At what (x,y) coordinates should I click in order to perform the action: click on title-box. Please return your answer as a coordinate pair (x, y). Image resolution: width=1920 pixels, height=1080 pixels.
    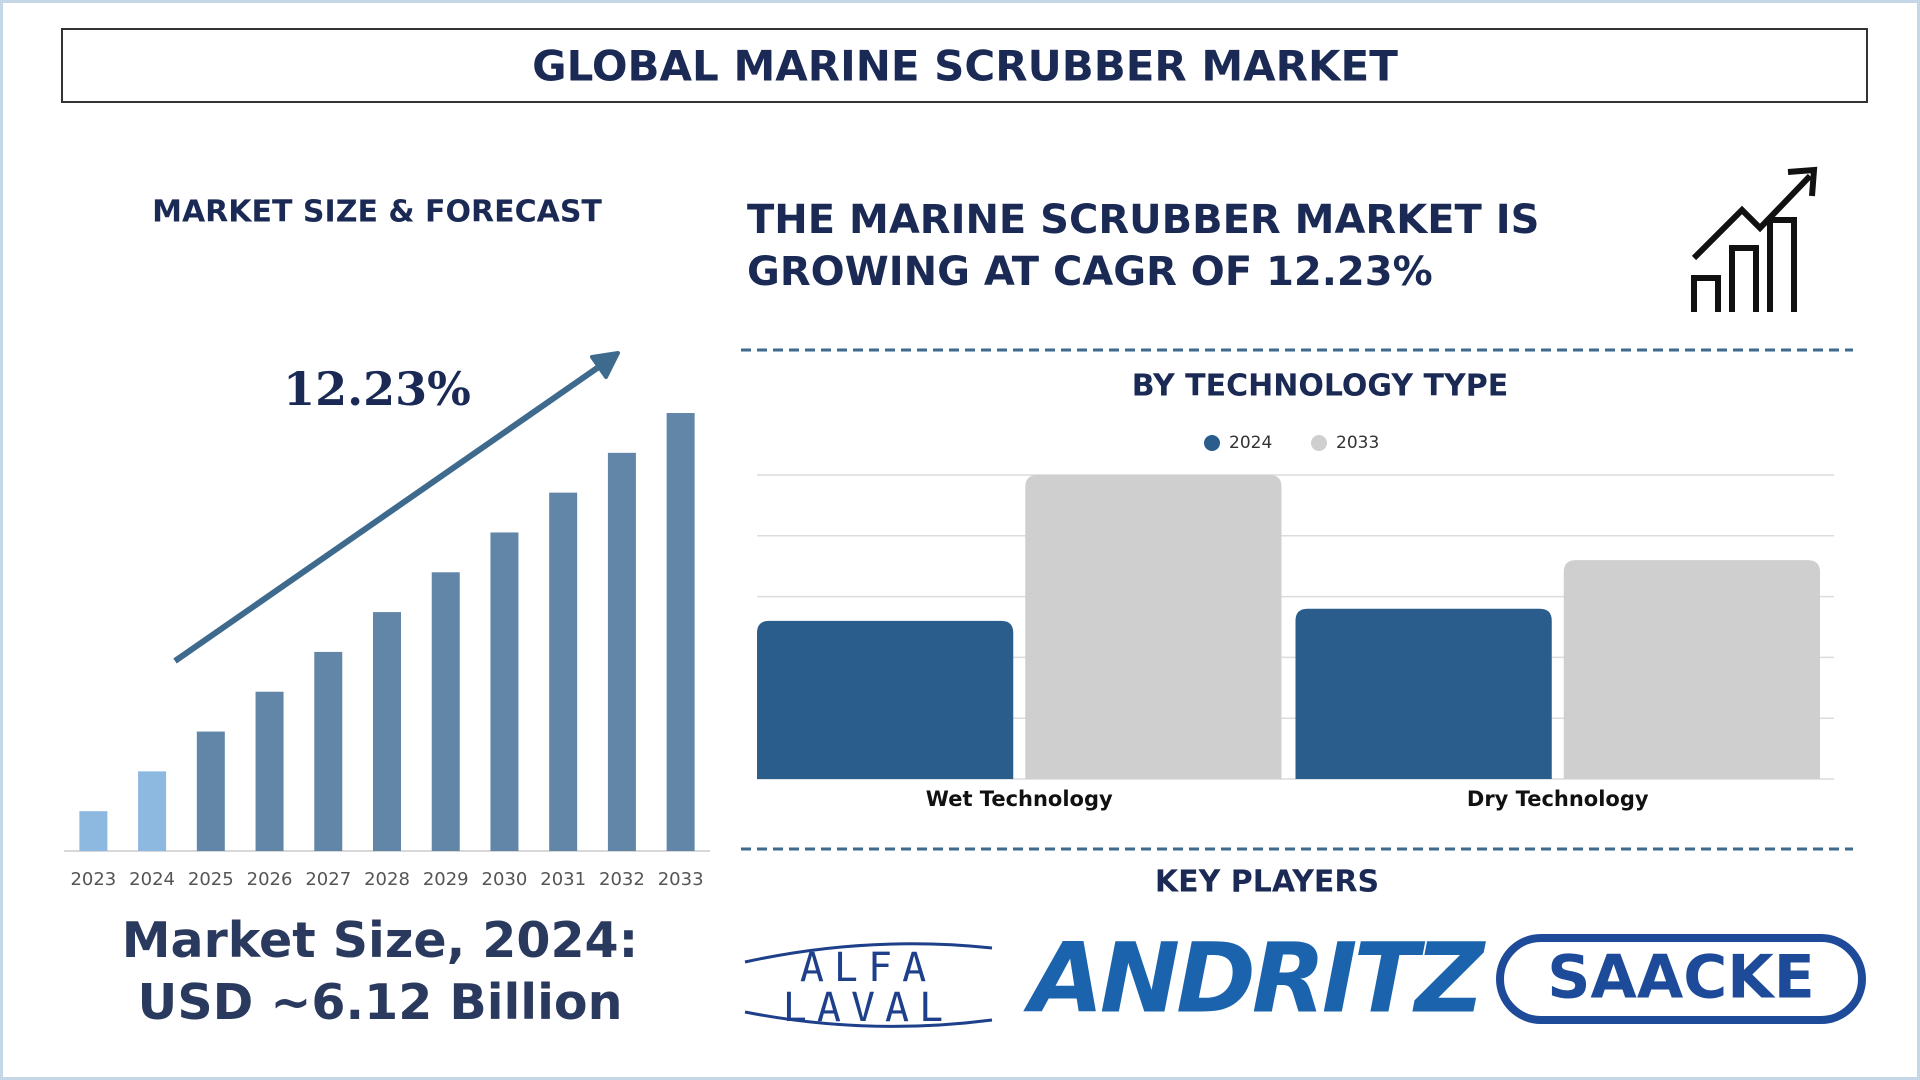
    Looking at the image, I should click on (964, 65).